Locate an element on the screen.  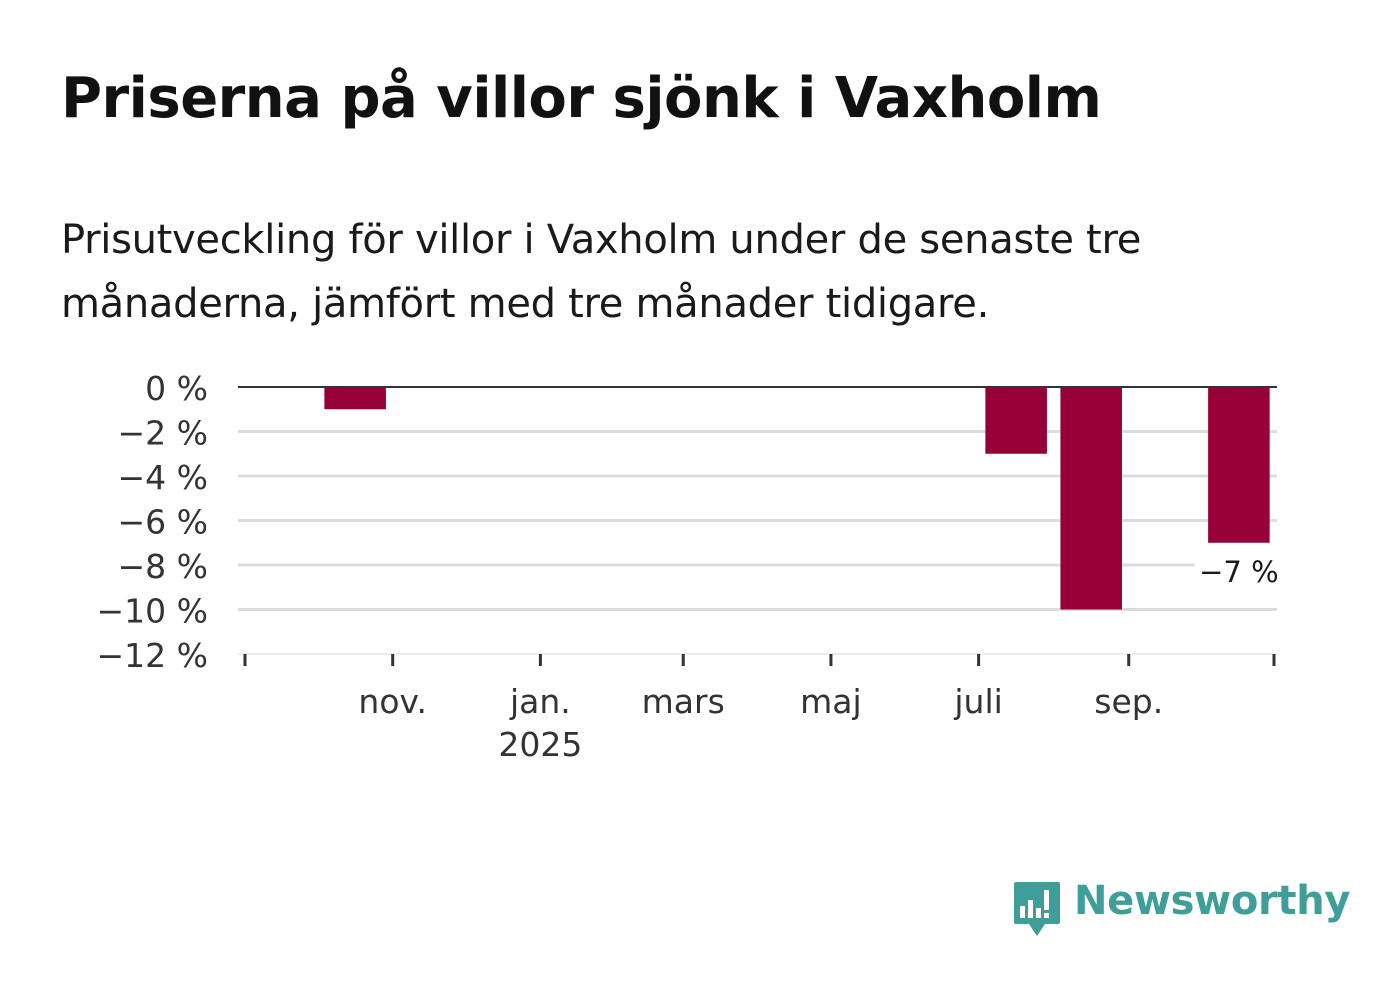
y-tick-label: −10 % is located at coordinates (153, 611).